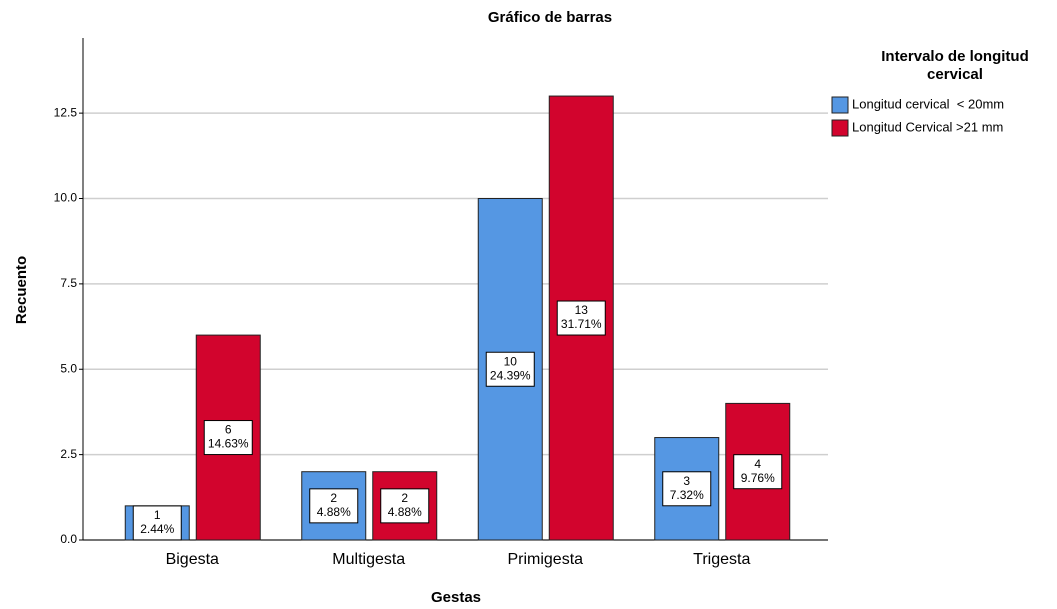  What do you see at coordinates (955, 74) in the screenshot?
I see `legend-title: cervical` at bounding box center [955, 74].